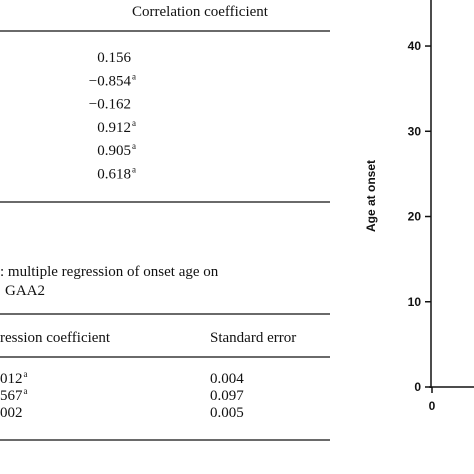 The width and height of the screenshot is (474, 474). I want to click on cell: 0.905, so click(114, 151).